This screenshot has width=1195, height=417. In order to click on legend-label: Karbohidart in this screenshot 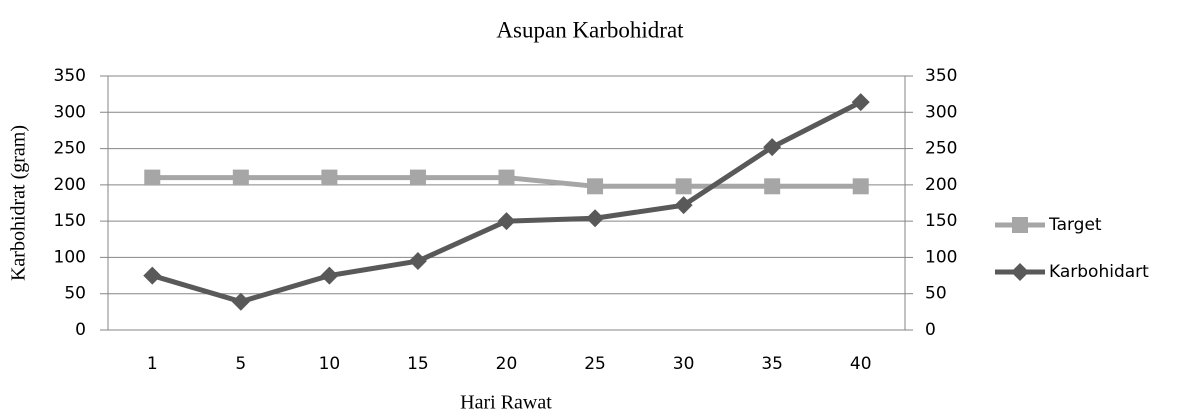, I will do `click(1099, 272)`.